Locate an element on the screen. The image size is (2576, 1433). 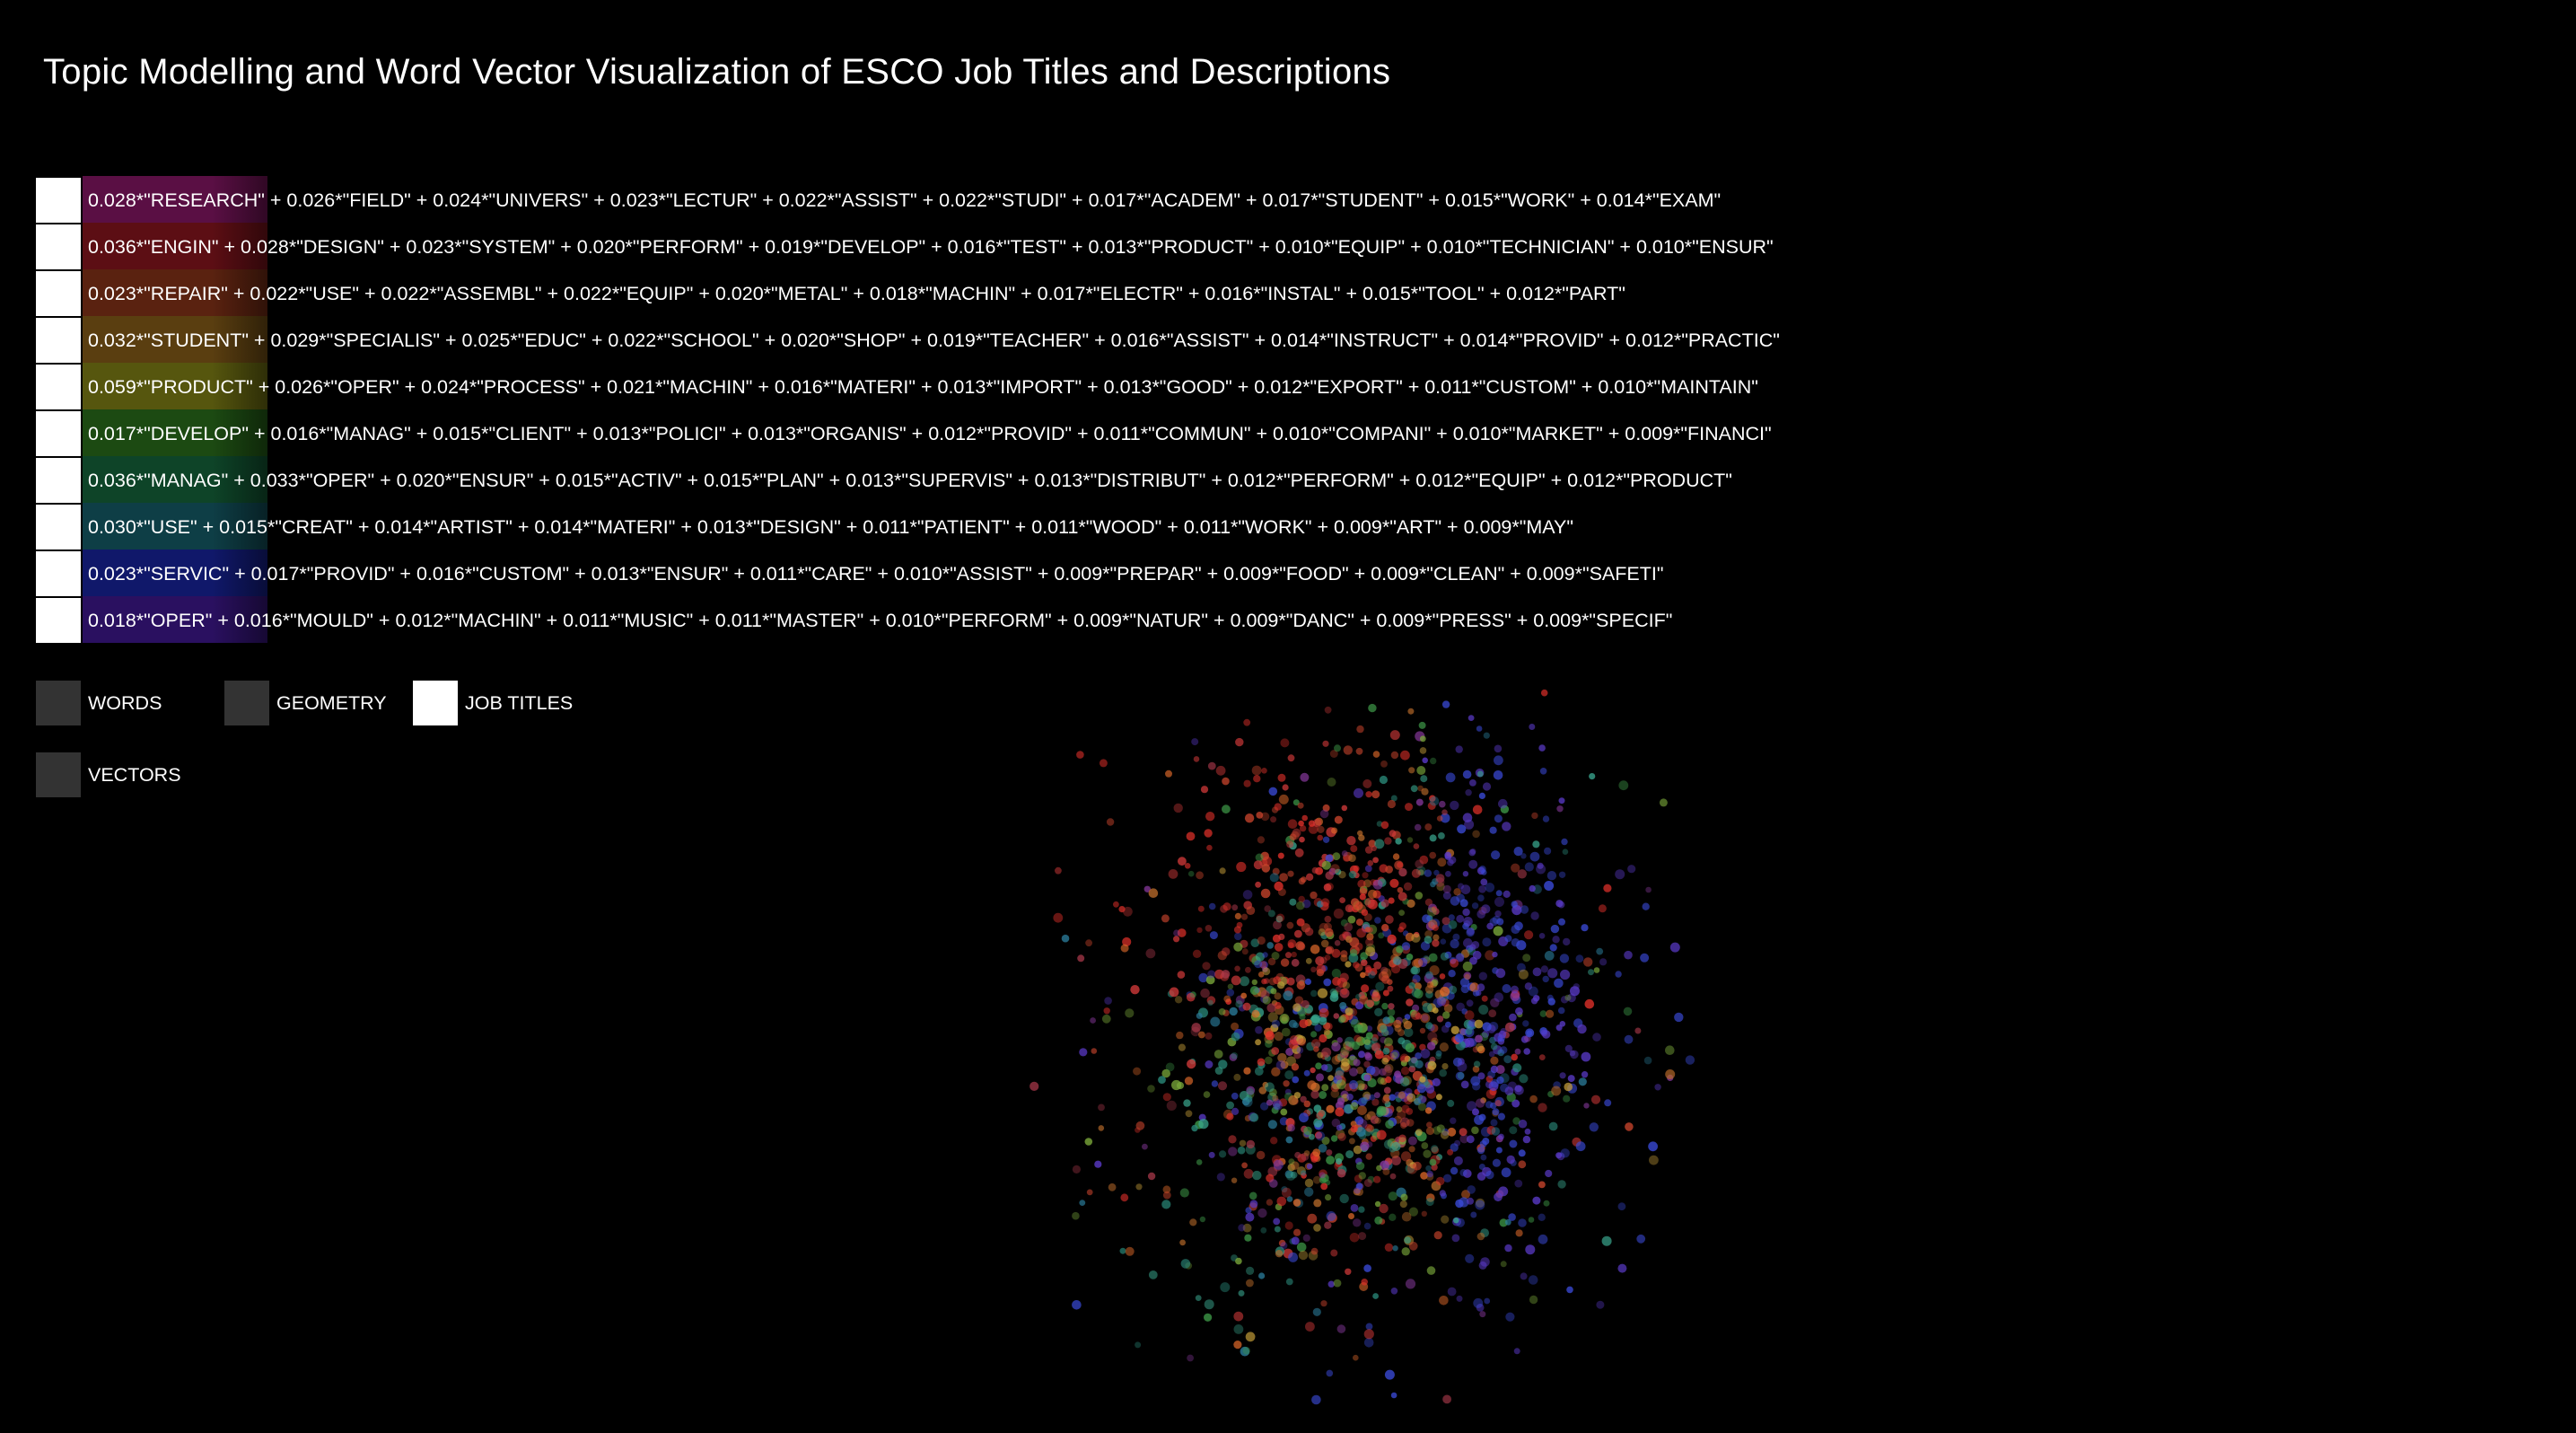
geometry-checkbox is located at coordinates (246, 703).